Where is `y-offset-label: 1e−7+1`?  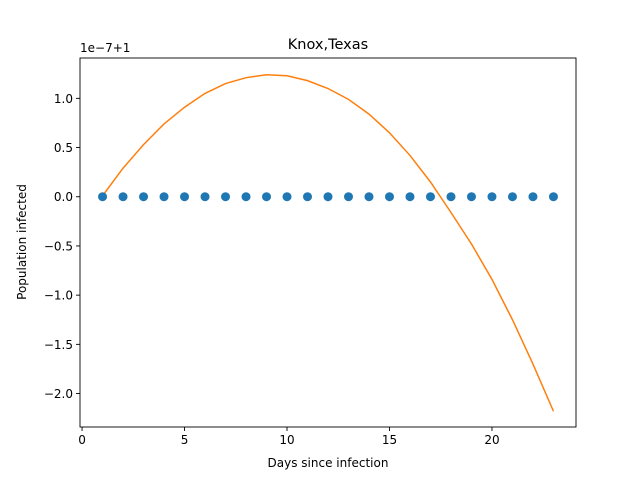
y-offset-label: 1e−7+1 is located at coordinates (105, 48).